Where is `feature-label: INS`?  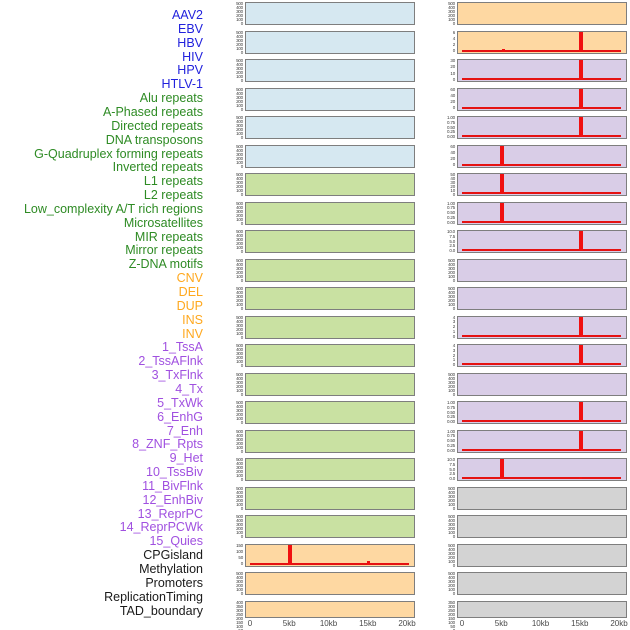
feature-label: INS is located at coordinates (192, 319).